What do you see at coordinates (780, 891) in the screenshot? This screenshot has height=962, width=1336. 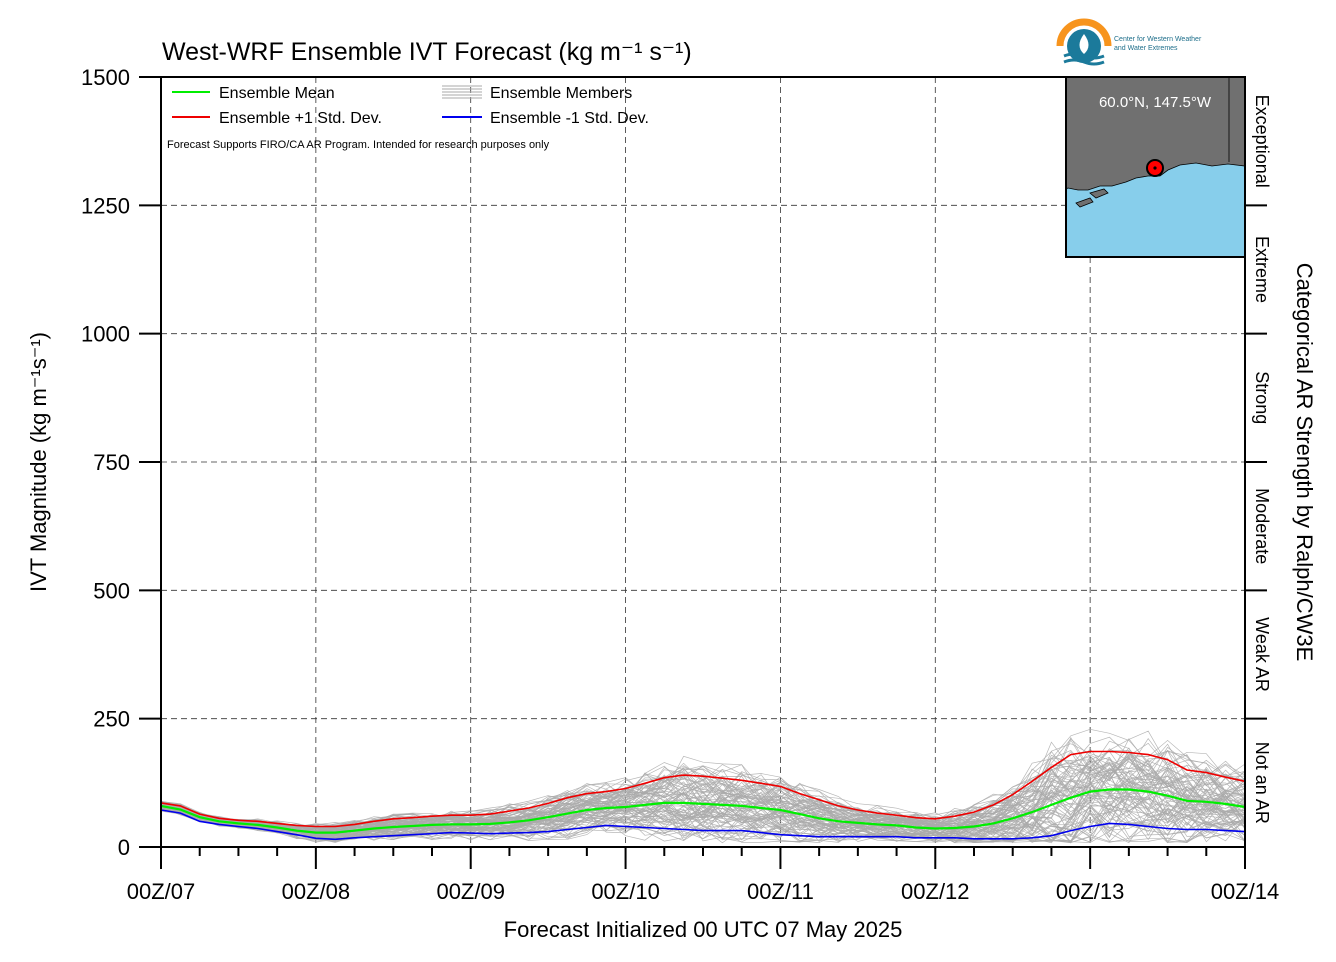 I see `x-tick-label: 00Z/11` at bounding box center [780, 891].